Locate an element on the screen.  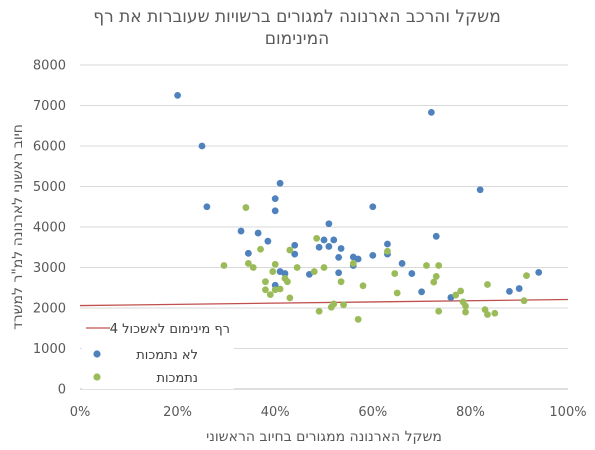
y-tick-label: 4000 is located at coordinates (49, 228).